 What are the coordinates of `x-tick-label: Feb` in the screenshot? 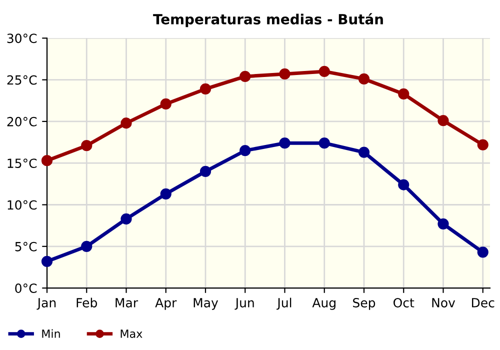 It's located at (87, 303).